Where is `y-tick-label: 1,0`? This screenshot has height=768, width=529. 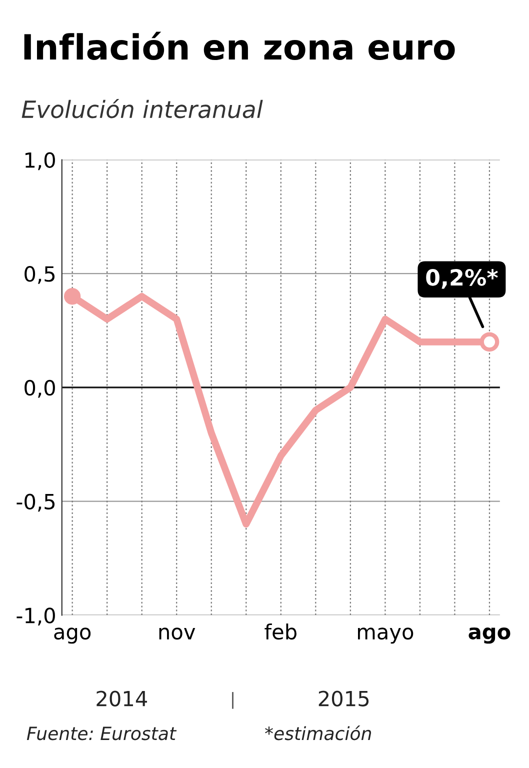 y-tick-label: 1,0 is located at coordinates (40, 161).